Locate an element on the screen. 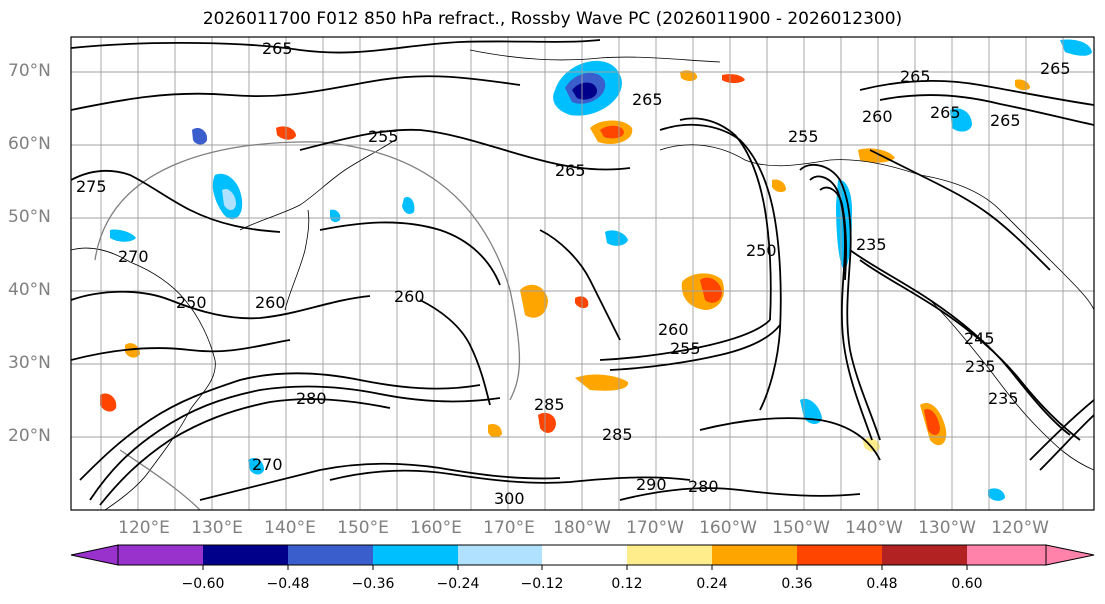 This screenshot has height=604, width=1105. lon-label-140e: 140°E is located at coordinates (290, 528).